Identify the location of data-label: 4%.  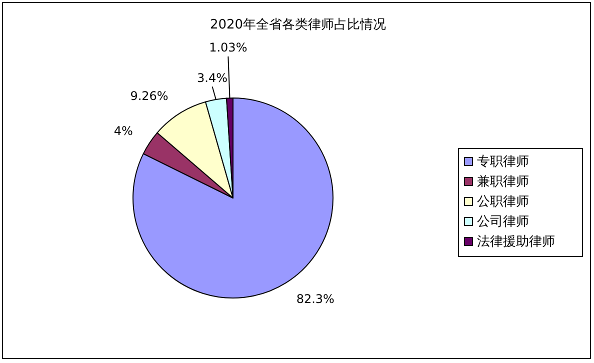
(123, 131).